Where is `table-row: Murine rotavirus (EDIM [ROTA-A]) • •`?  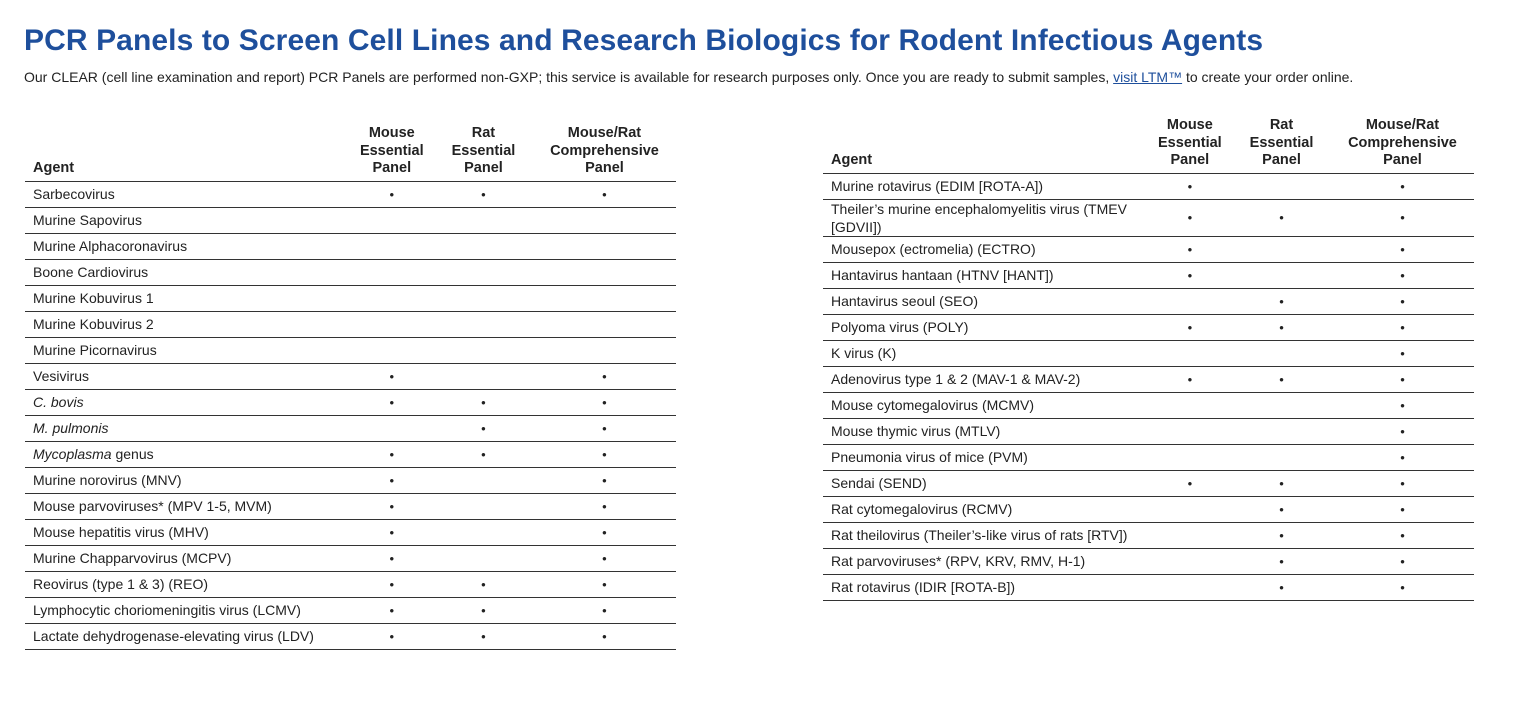
table-row: Murine rotavirus (EDIM [ROTA-A]) • • is located at coordinates (1148, 186).